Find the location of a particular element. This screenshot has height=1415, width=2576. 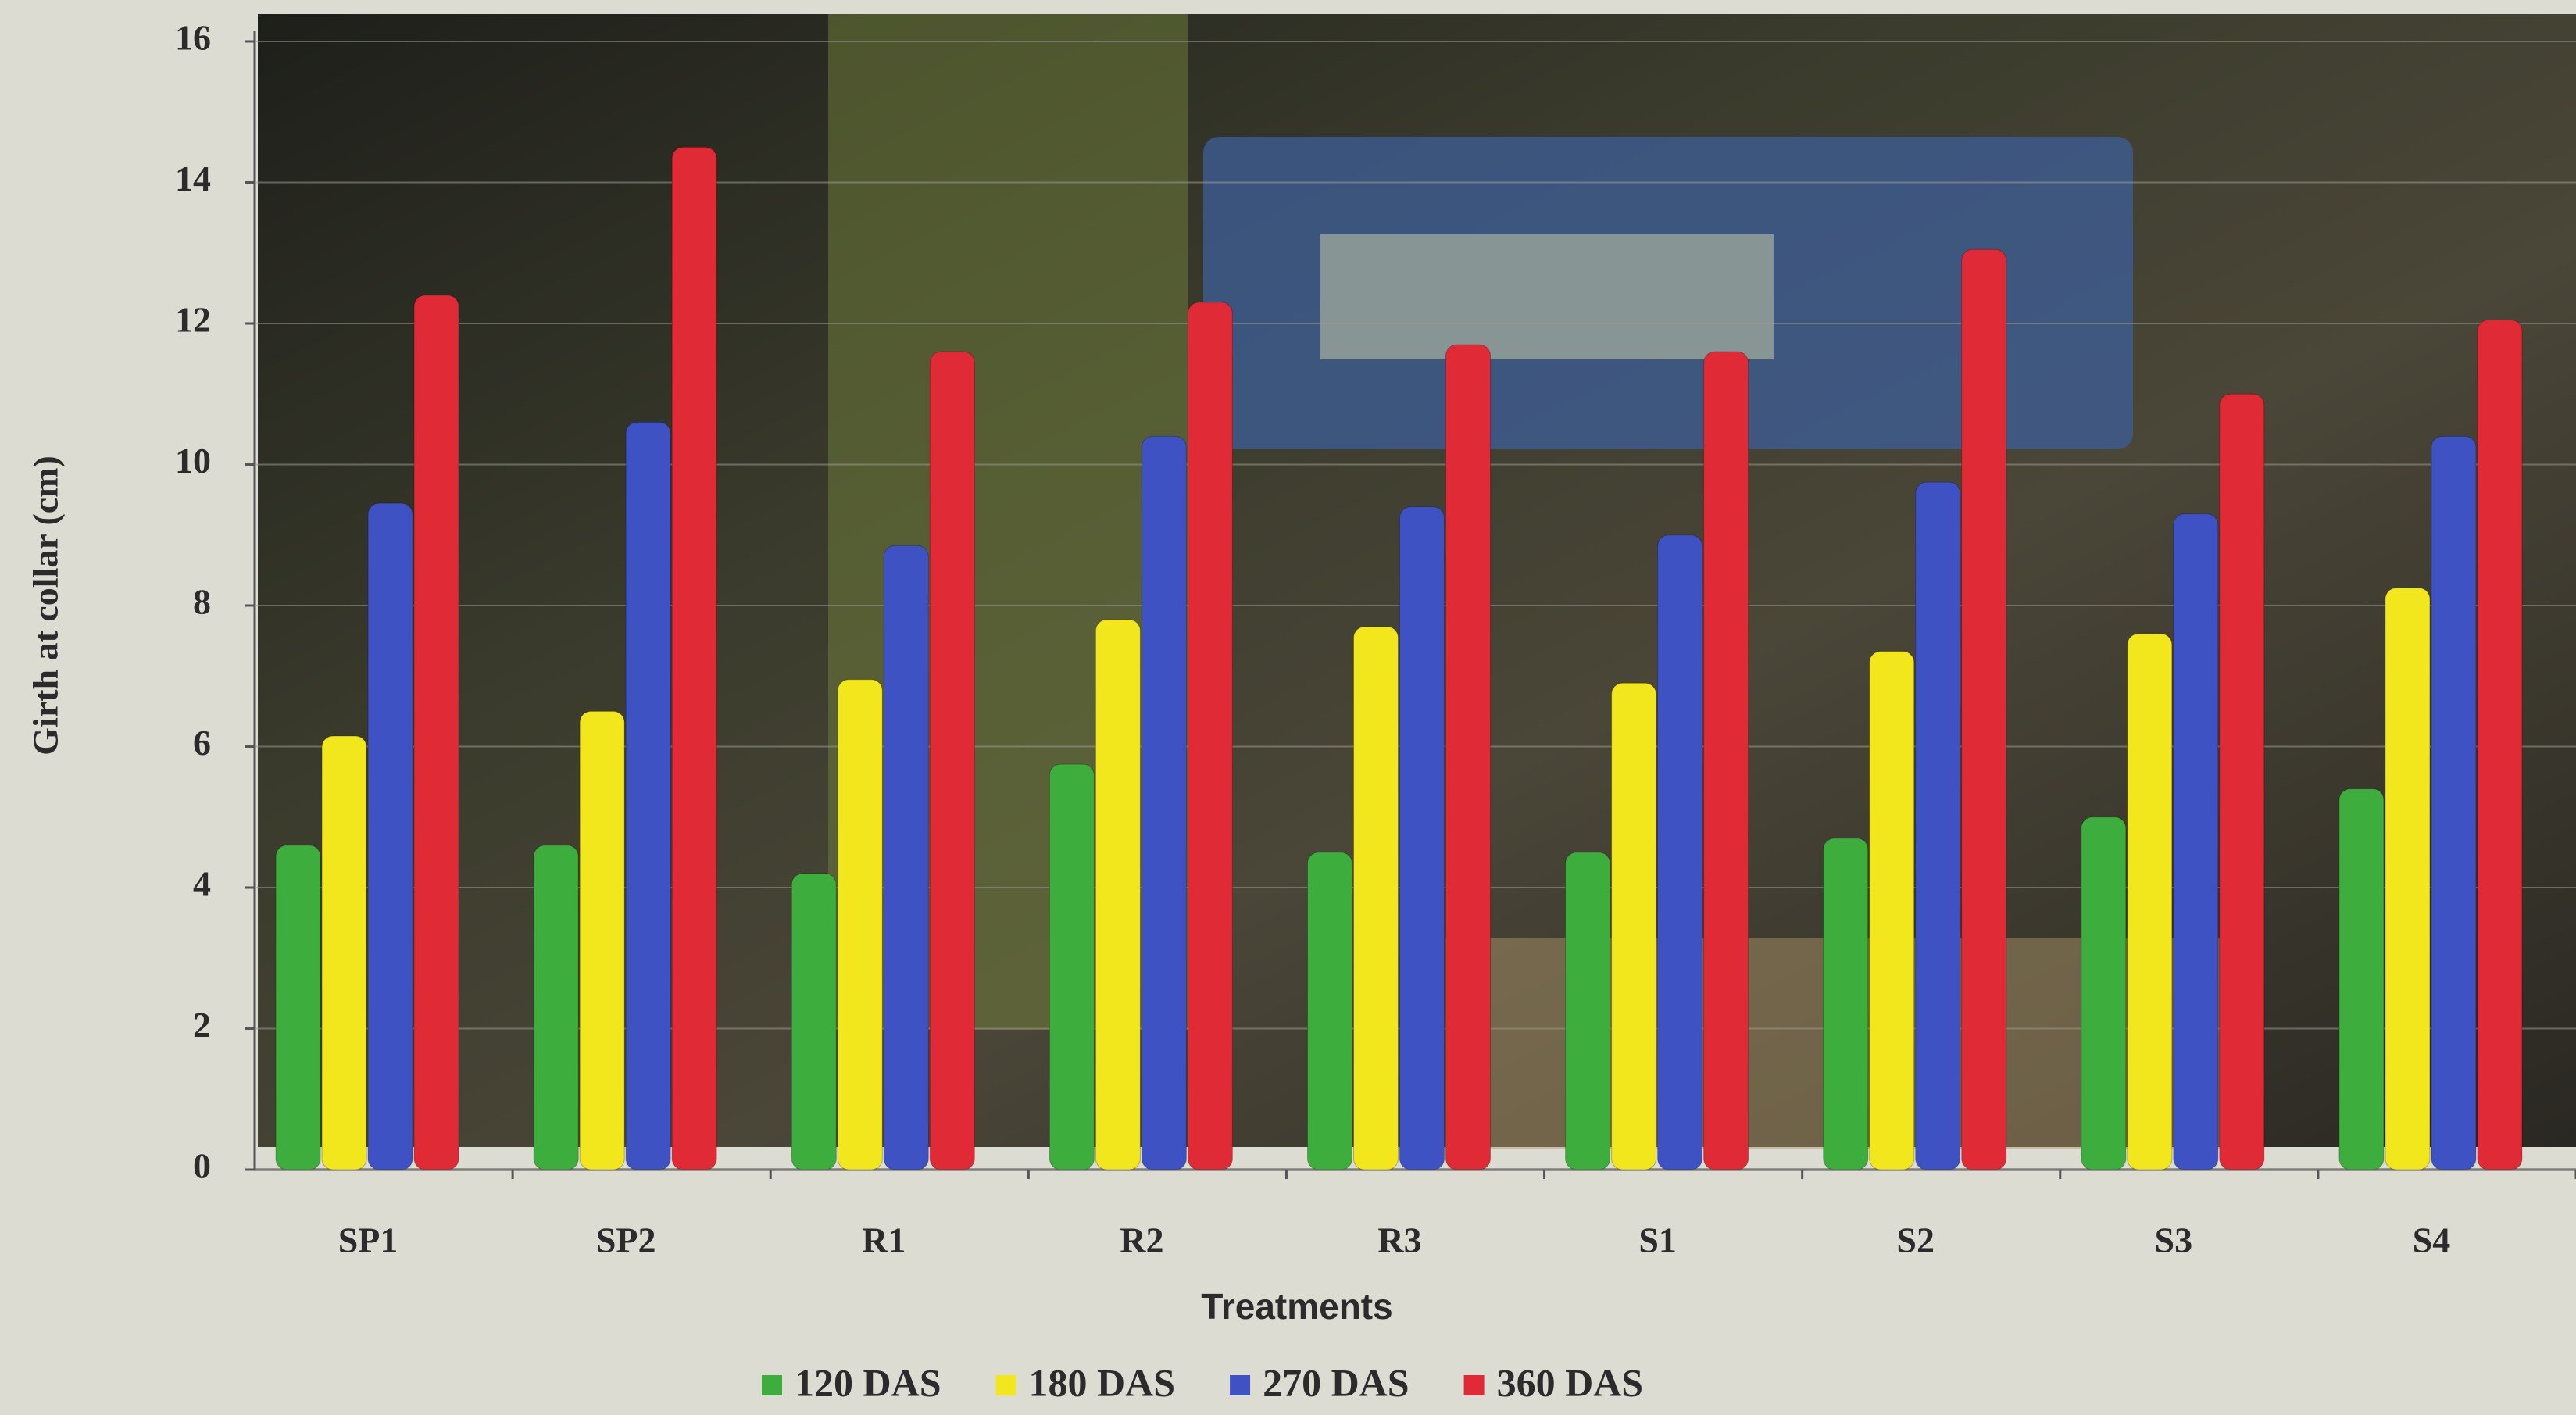

y-tick-label: 0 is located at coordinates (202, 1166).